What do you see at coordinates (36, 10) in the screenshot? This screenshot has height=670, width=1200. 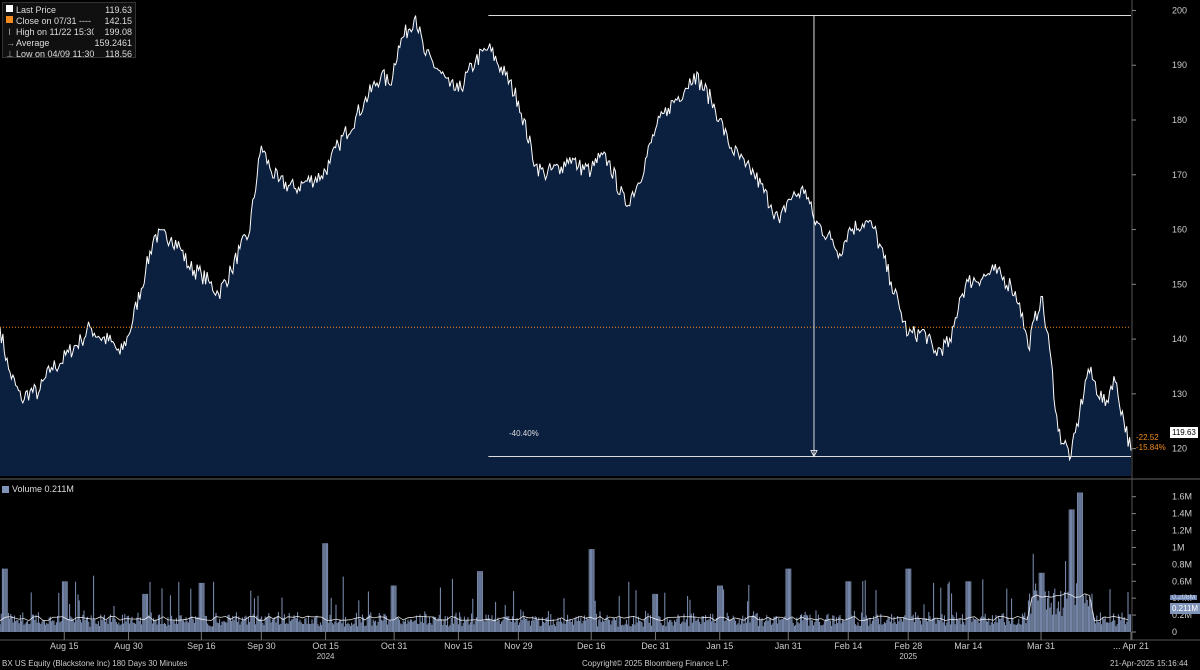 I see `legend-label: Last Price` at bounding box center [36, 10].